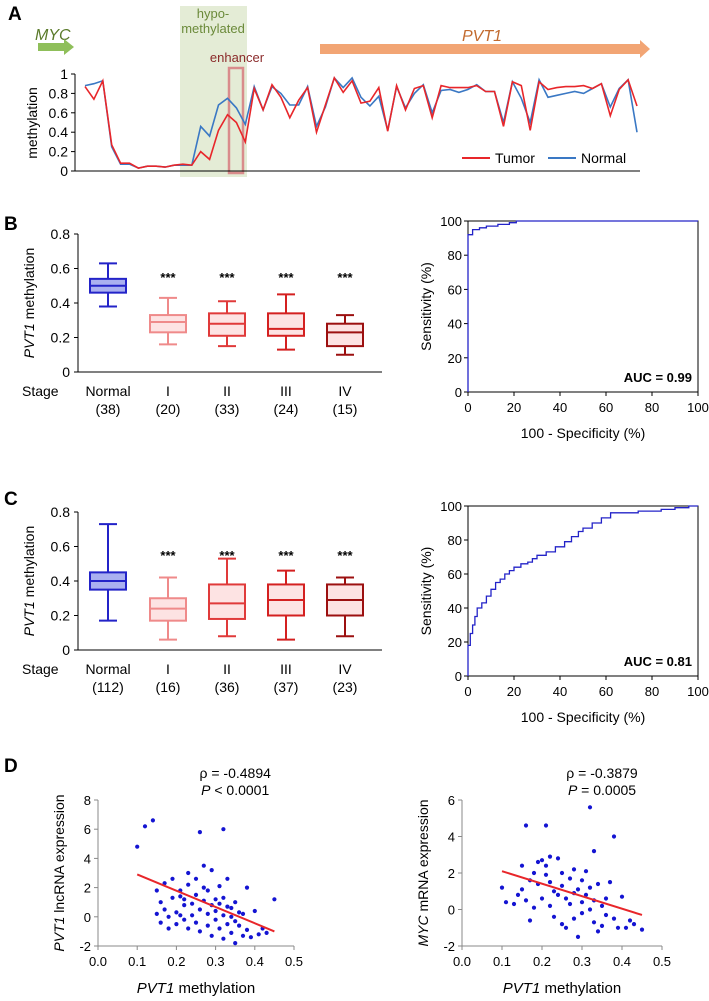 Image resolution: width=709 pixels, height=1001 pixels. I want to click on group-n-label: (33), so click(227, 409).